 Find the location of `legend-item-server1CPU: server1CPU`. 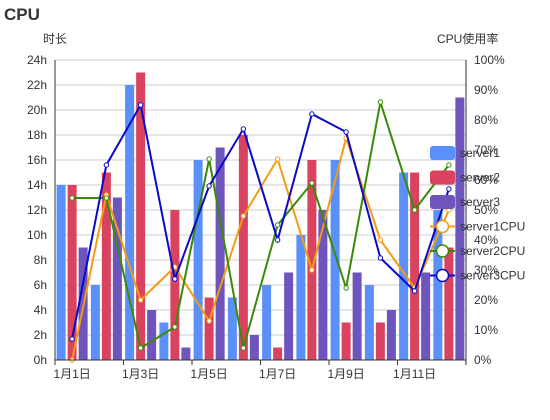

legend-item-server1CPU: server1CPU is located at coordinates (477, 227).